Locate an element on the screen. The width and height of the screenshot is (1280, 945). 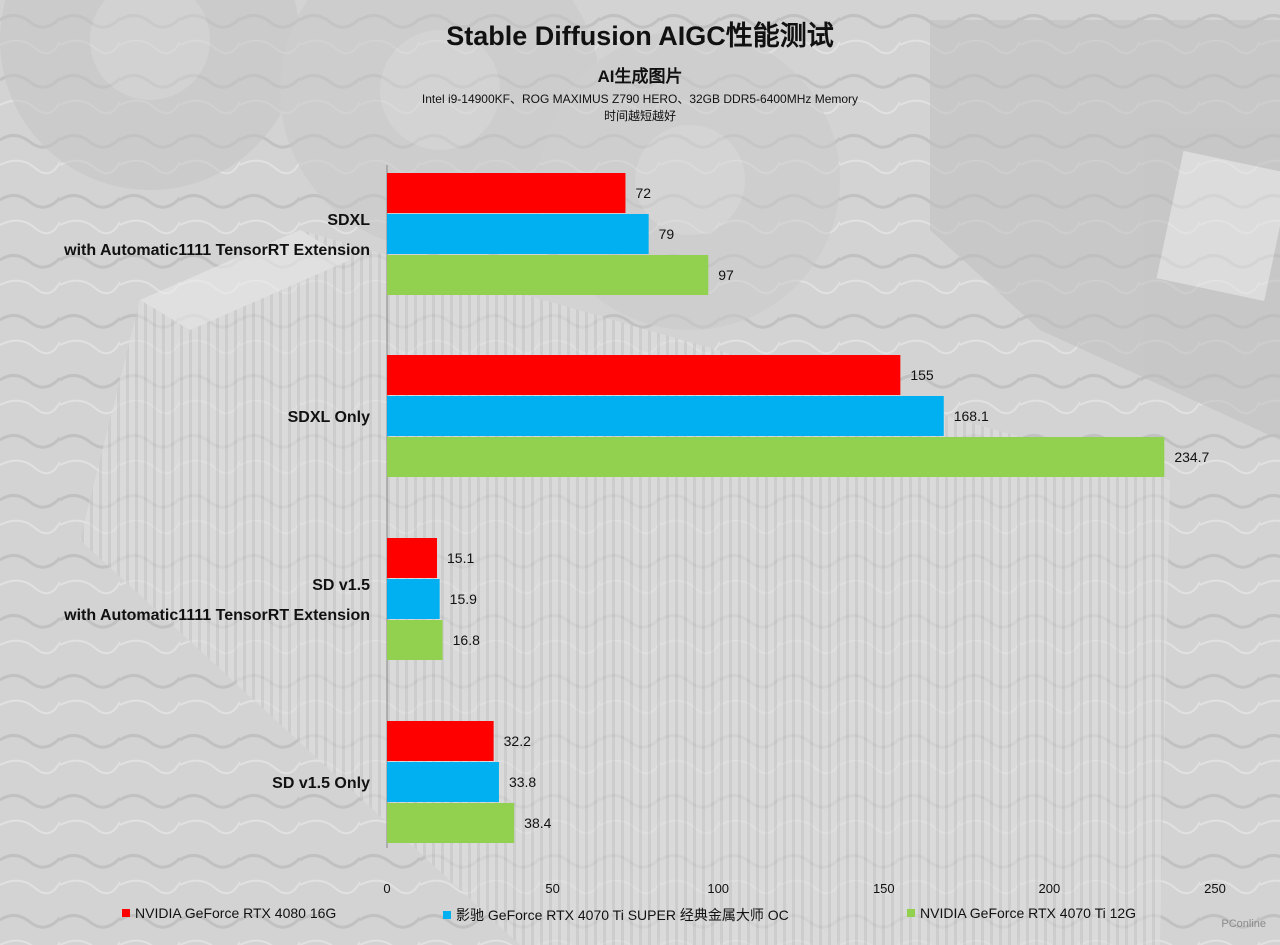
legend-item-rtx-4070-ti: NVIDIA GeForce RTX 4070 Ti 12G is located at coordinates (1021, 913).